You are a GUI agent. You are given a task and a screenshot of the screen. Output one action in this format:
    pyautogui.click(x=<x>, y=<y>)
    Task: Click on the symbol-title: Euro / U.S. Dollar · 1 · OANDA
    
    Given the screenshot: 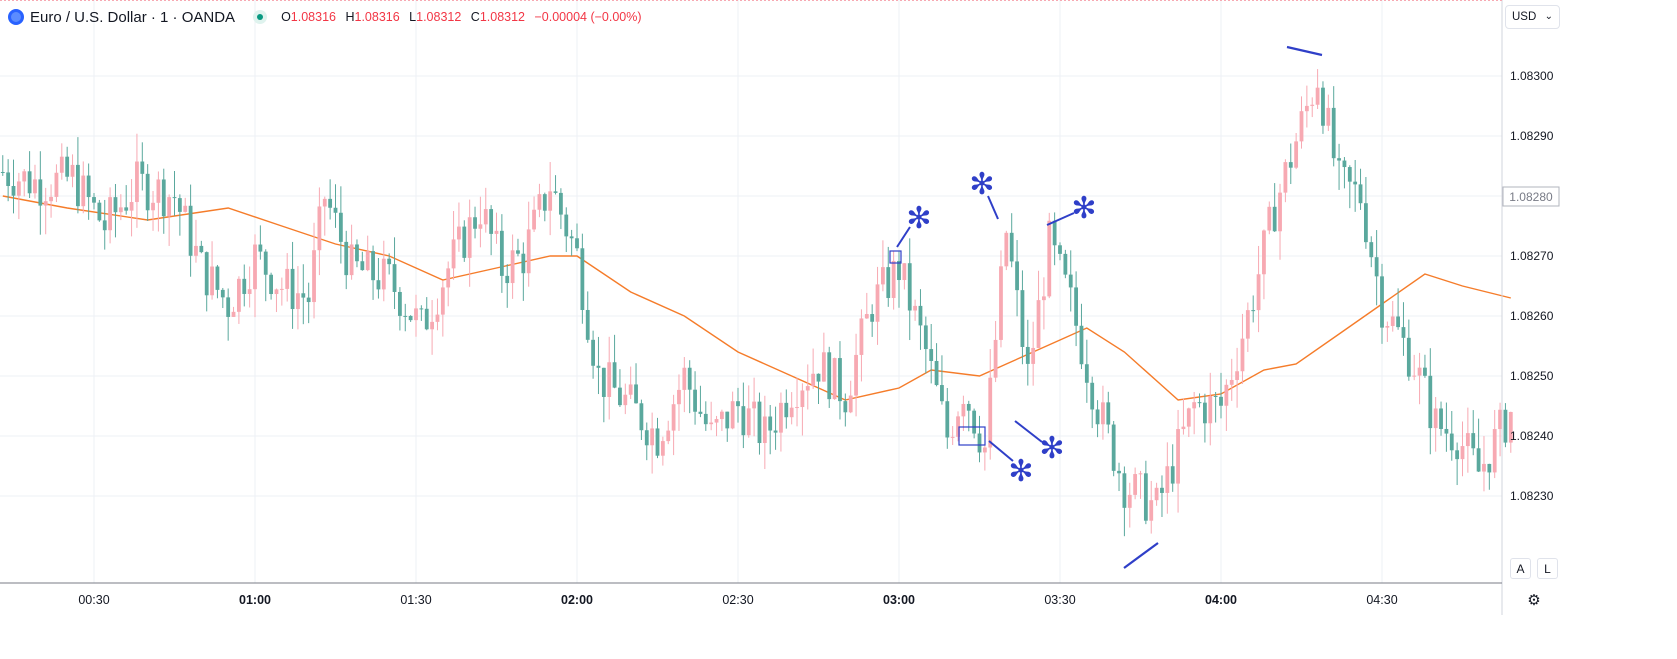 What is the action you would take?
    pyautogui.click(x=133, y=17)
    